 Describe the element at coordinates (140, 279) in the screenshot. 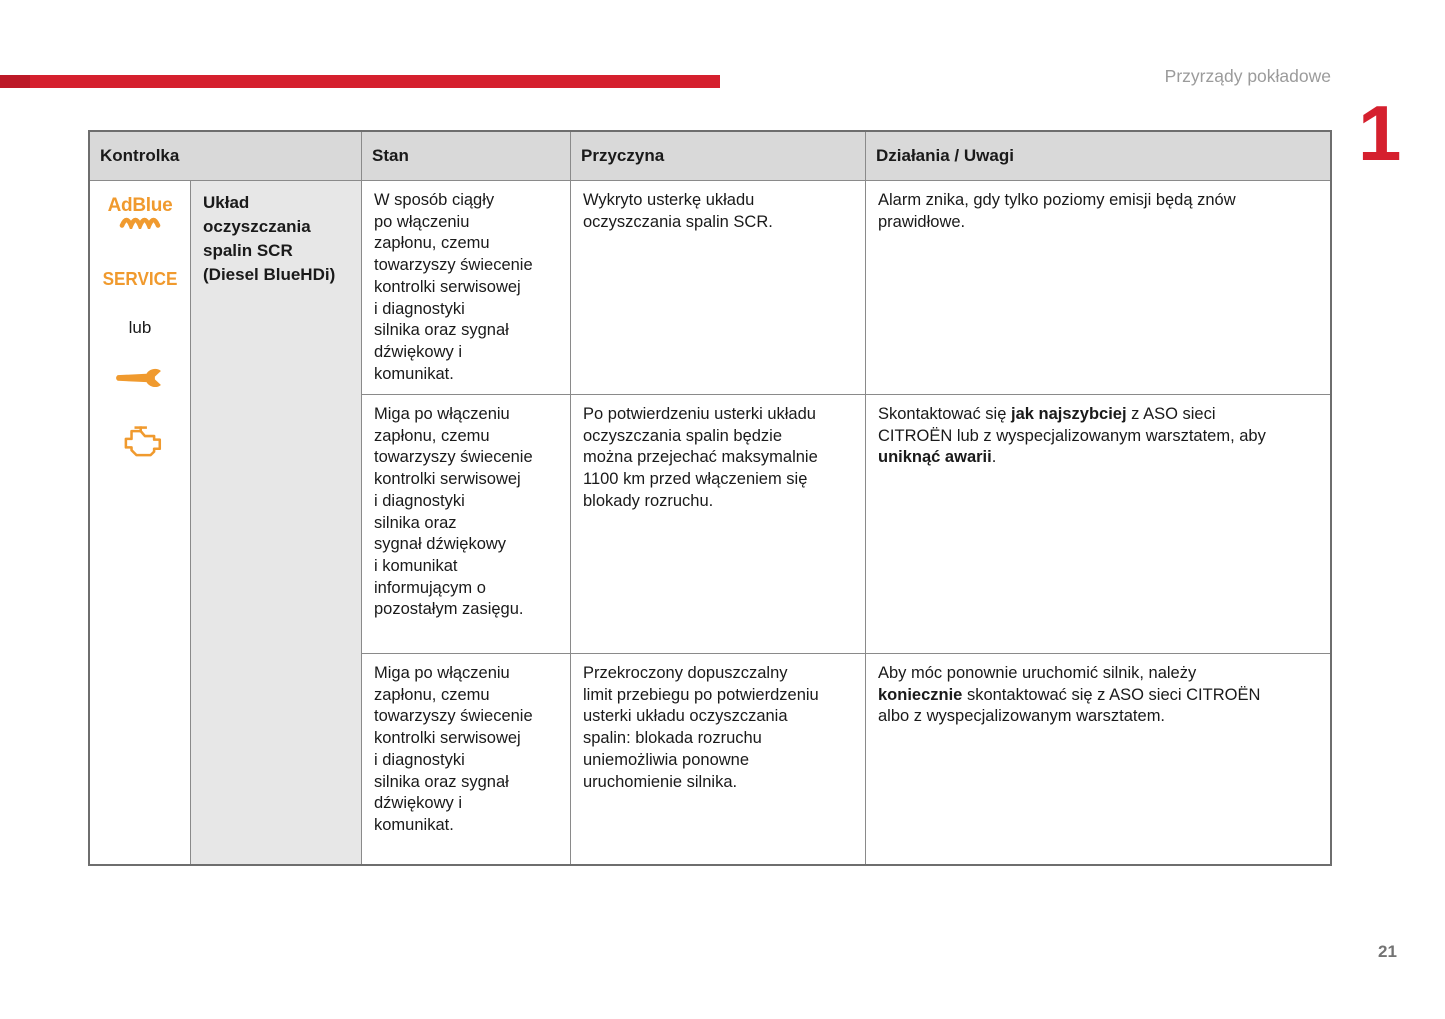

I see `service-warning-lamp: SERVICE` at that location.